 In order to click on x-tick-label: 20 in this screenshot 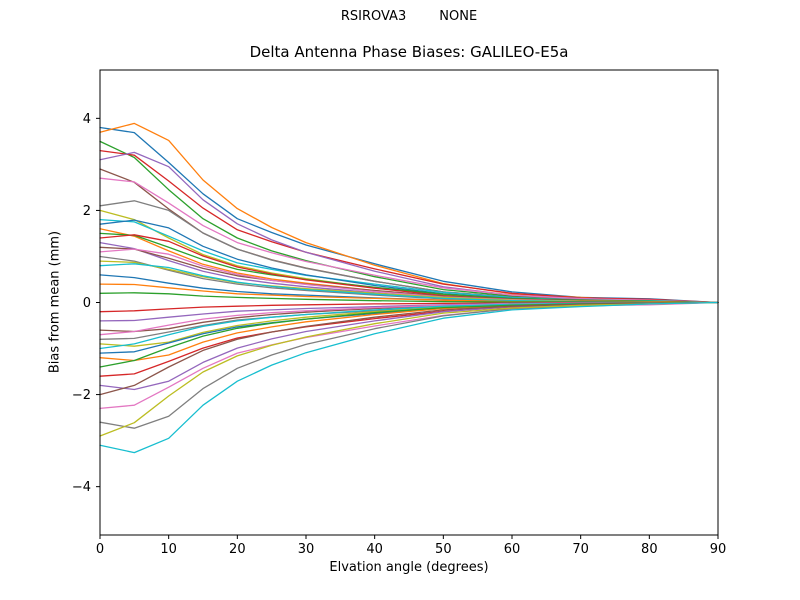, I will do `click(237, 549)`.